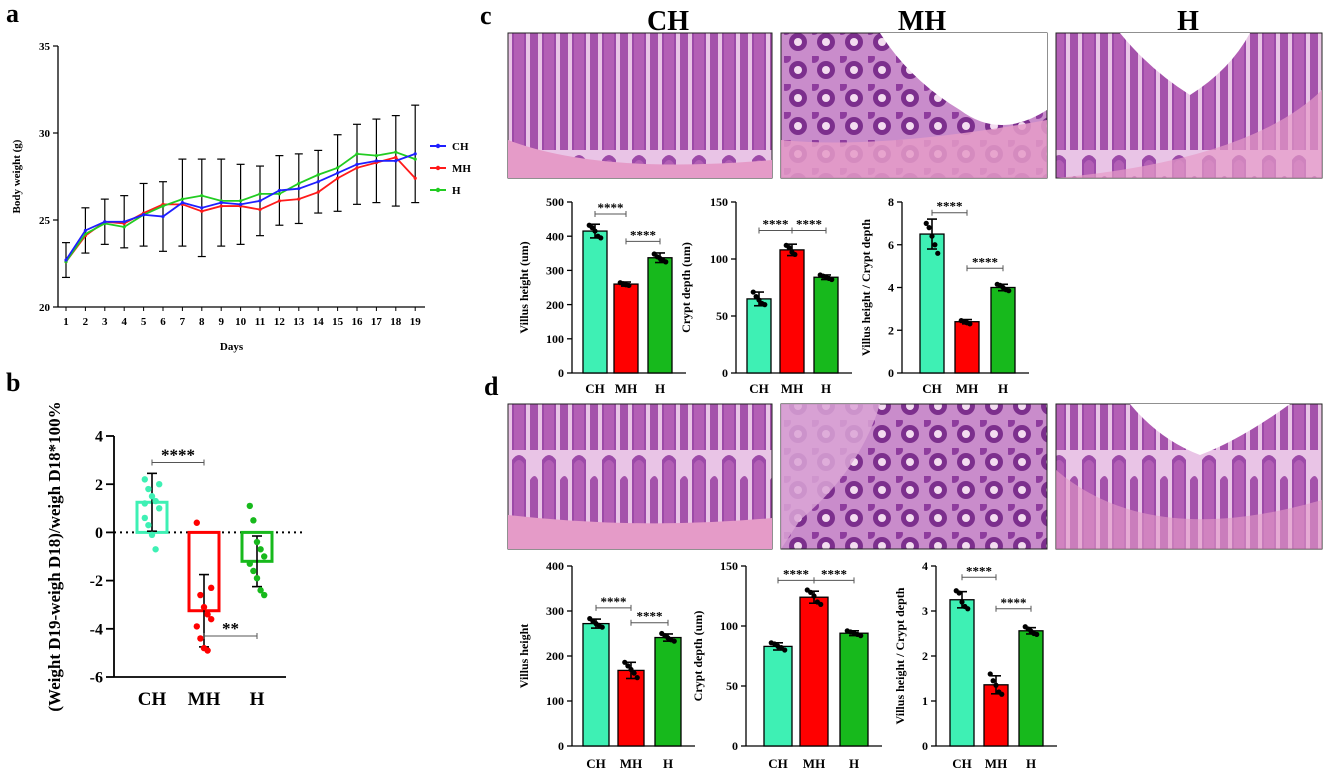 The width and height of the screenshot is (1325, 777). I want to click on chart-d1-y-tick-label: 0, so click(561, 746).